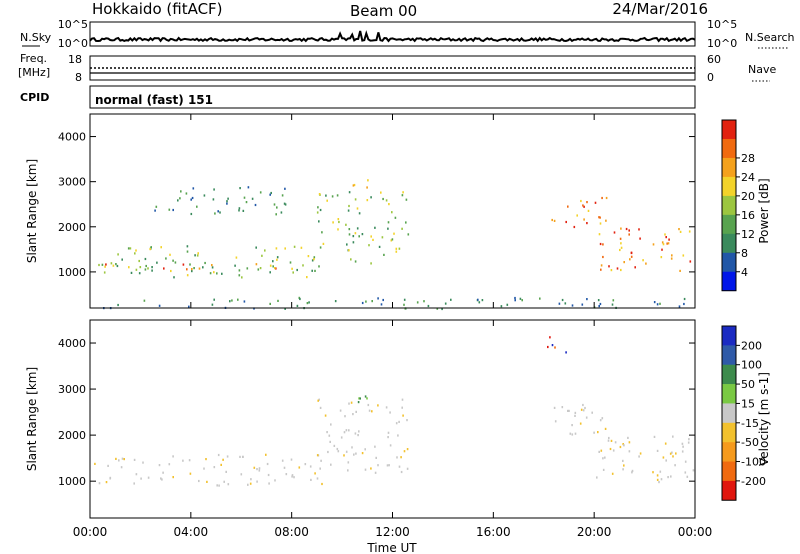  What do you see at coordinates (72, 272) in the screenshot?
I see `y-tick-label: 1000` at bounding box center [72, 272].